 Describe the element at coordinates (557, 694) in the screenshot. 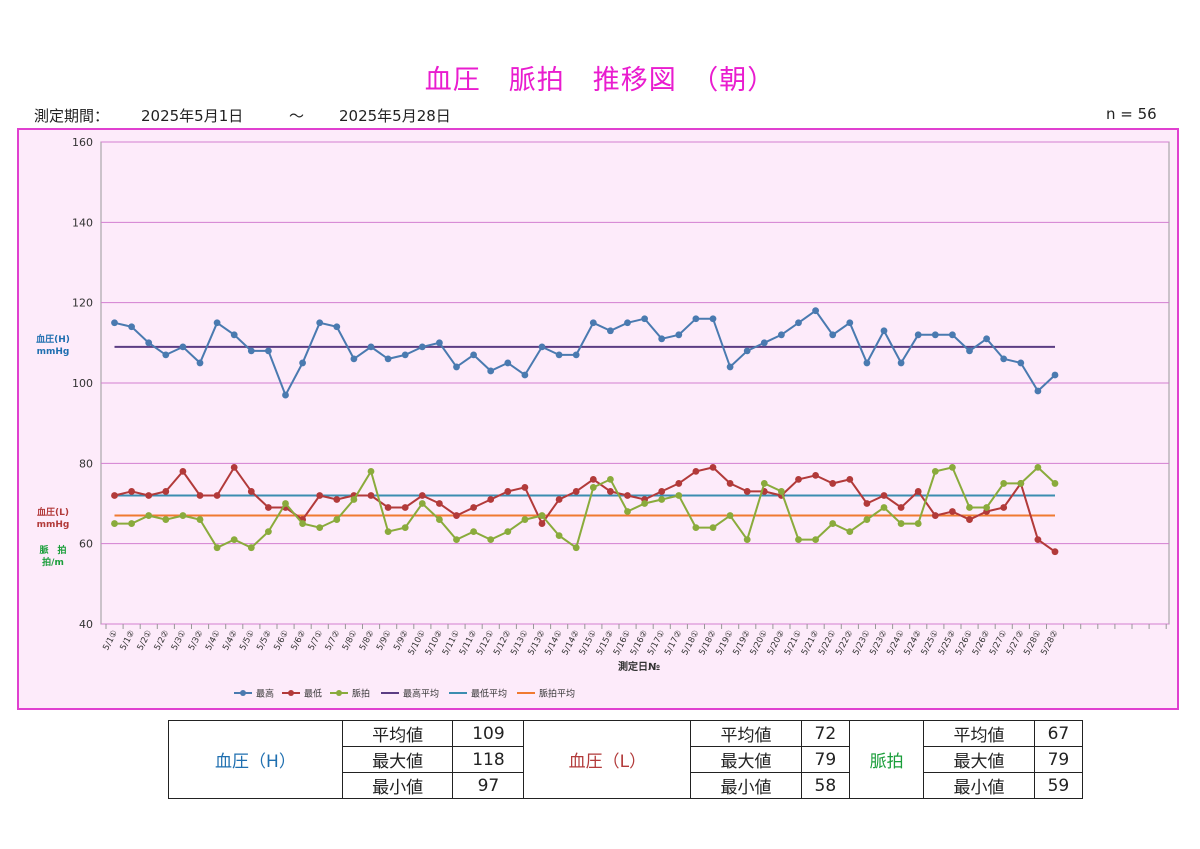

I see `legend-label: 脈拍平均` at that location.